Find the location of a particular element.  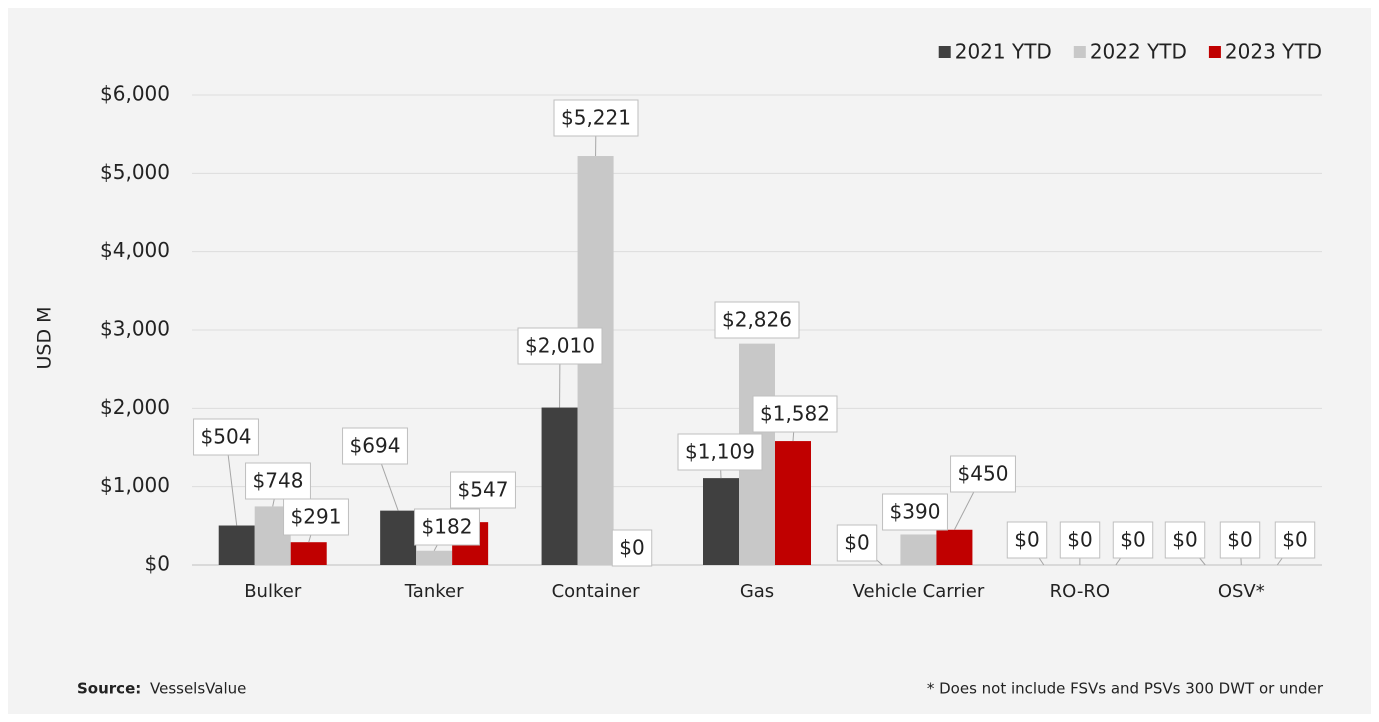

data-label-text: $748 is located at coordinates (278, 481).